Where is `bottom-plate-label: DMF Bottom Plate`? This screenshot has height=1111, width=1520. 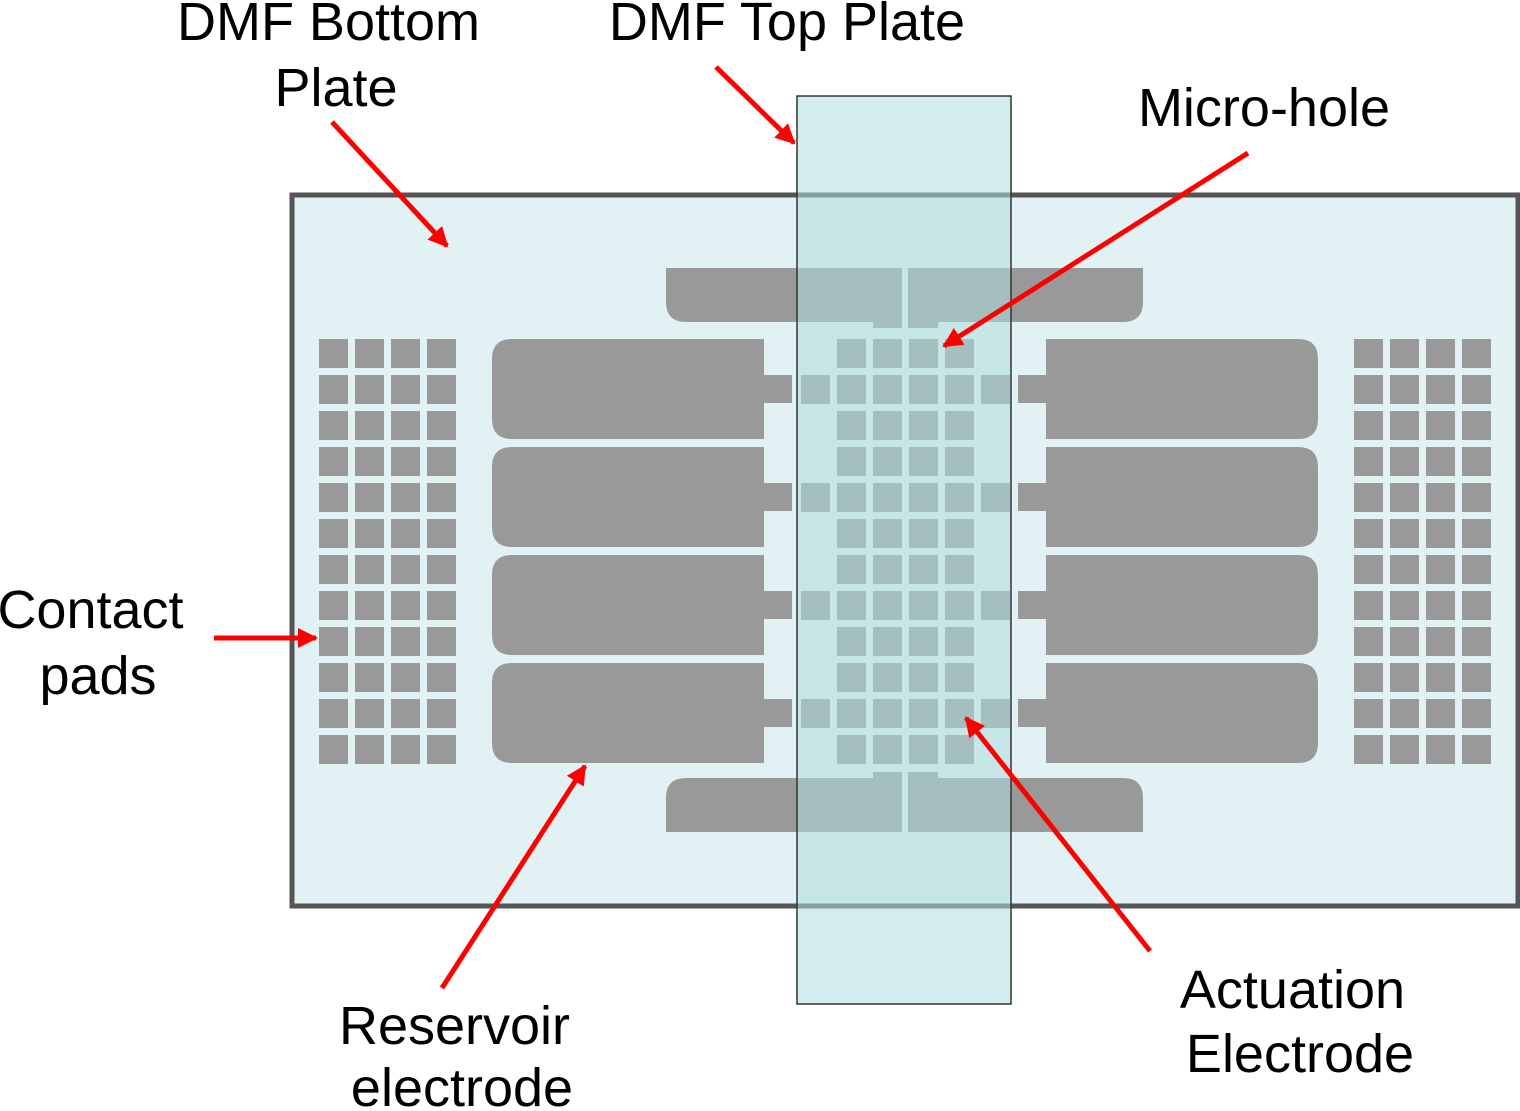
bottom-plate-label: DMF Bottom Plate is located at coordinates (336, 59).